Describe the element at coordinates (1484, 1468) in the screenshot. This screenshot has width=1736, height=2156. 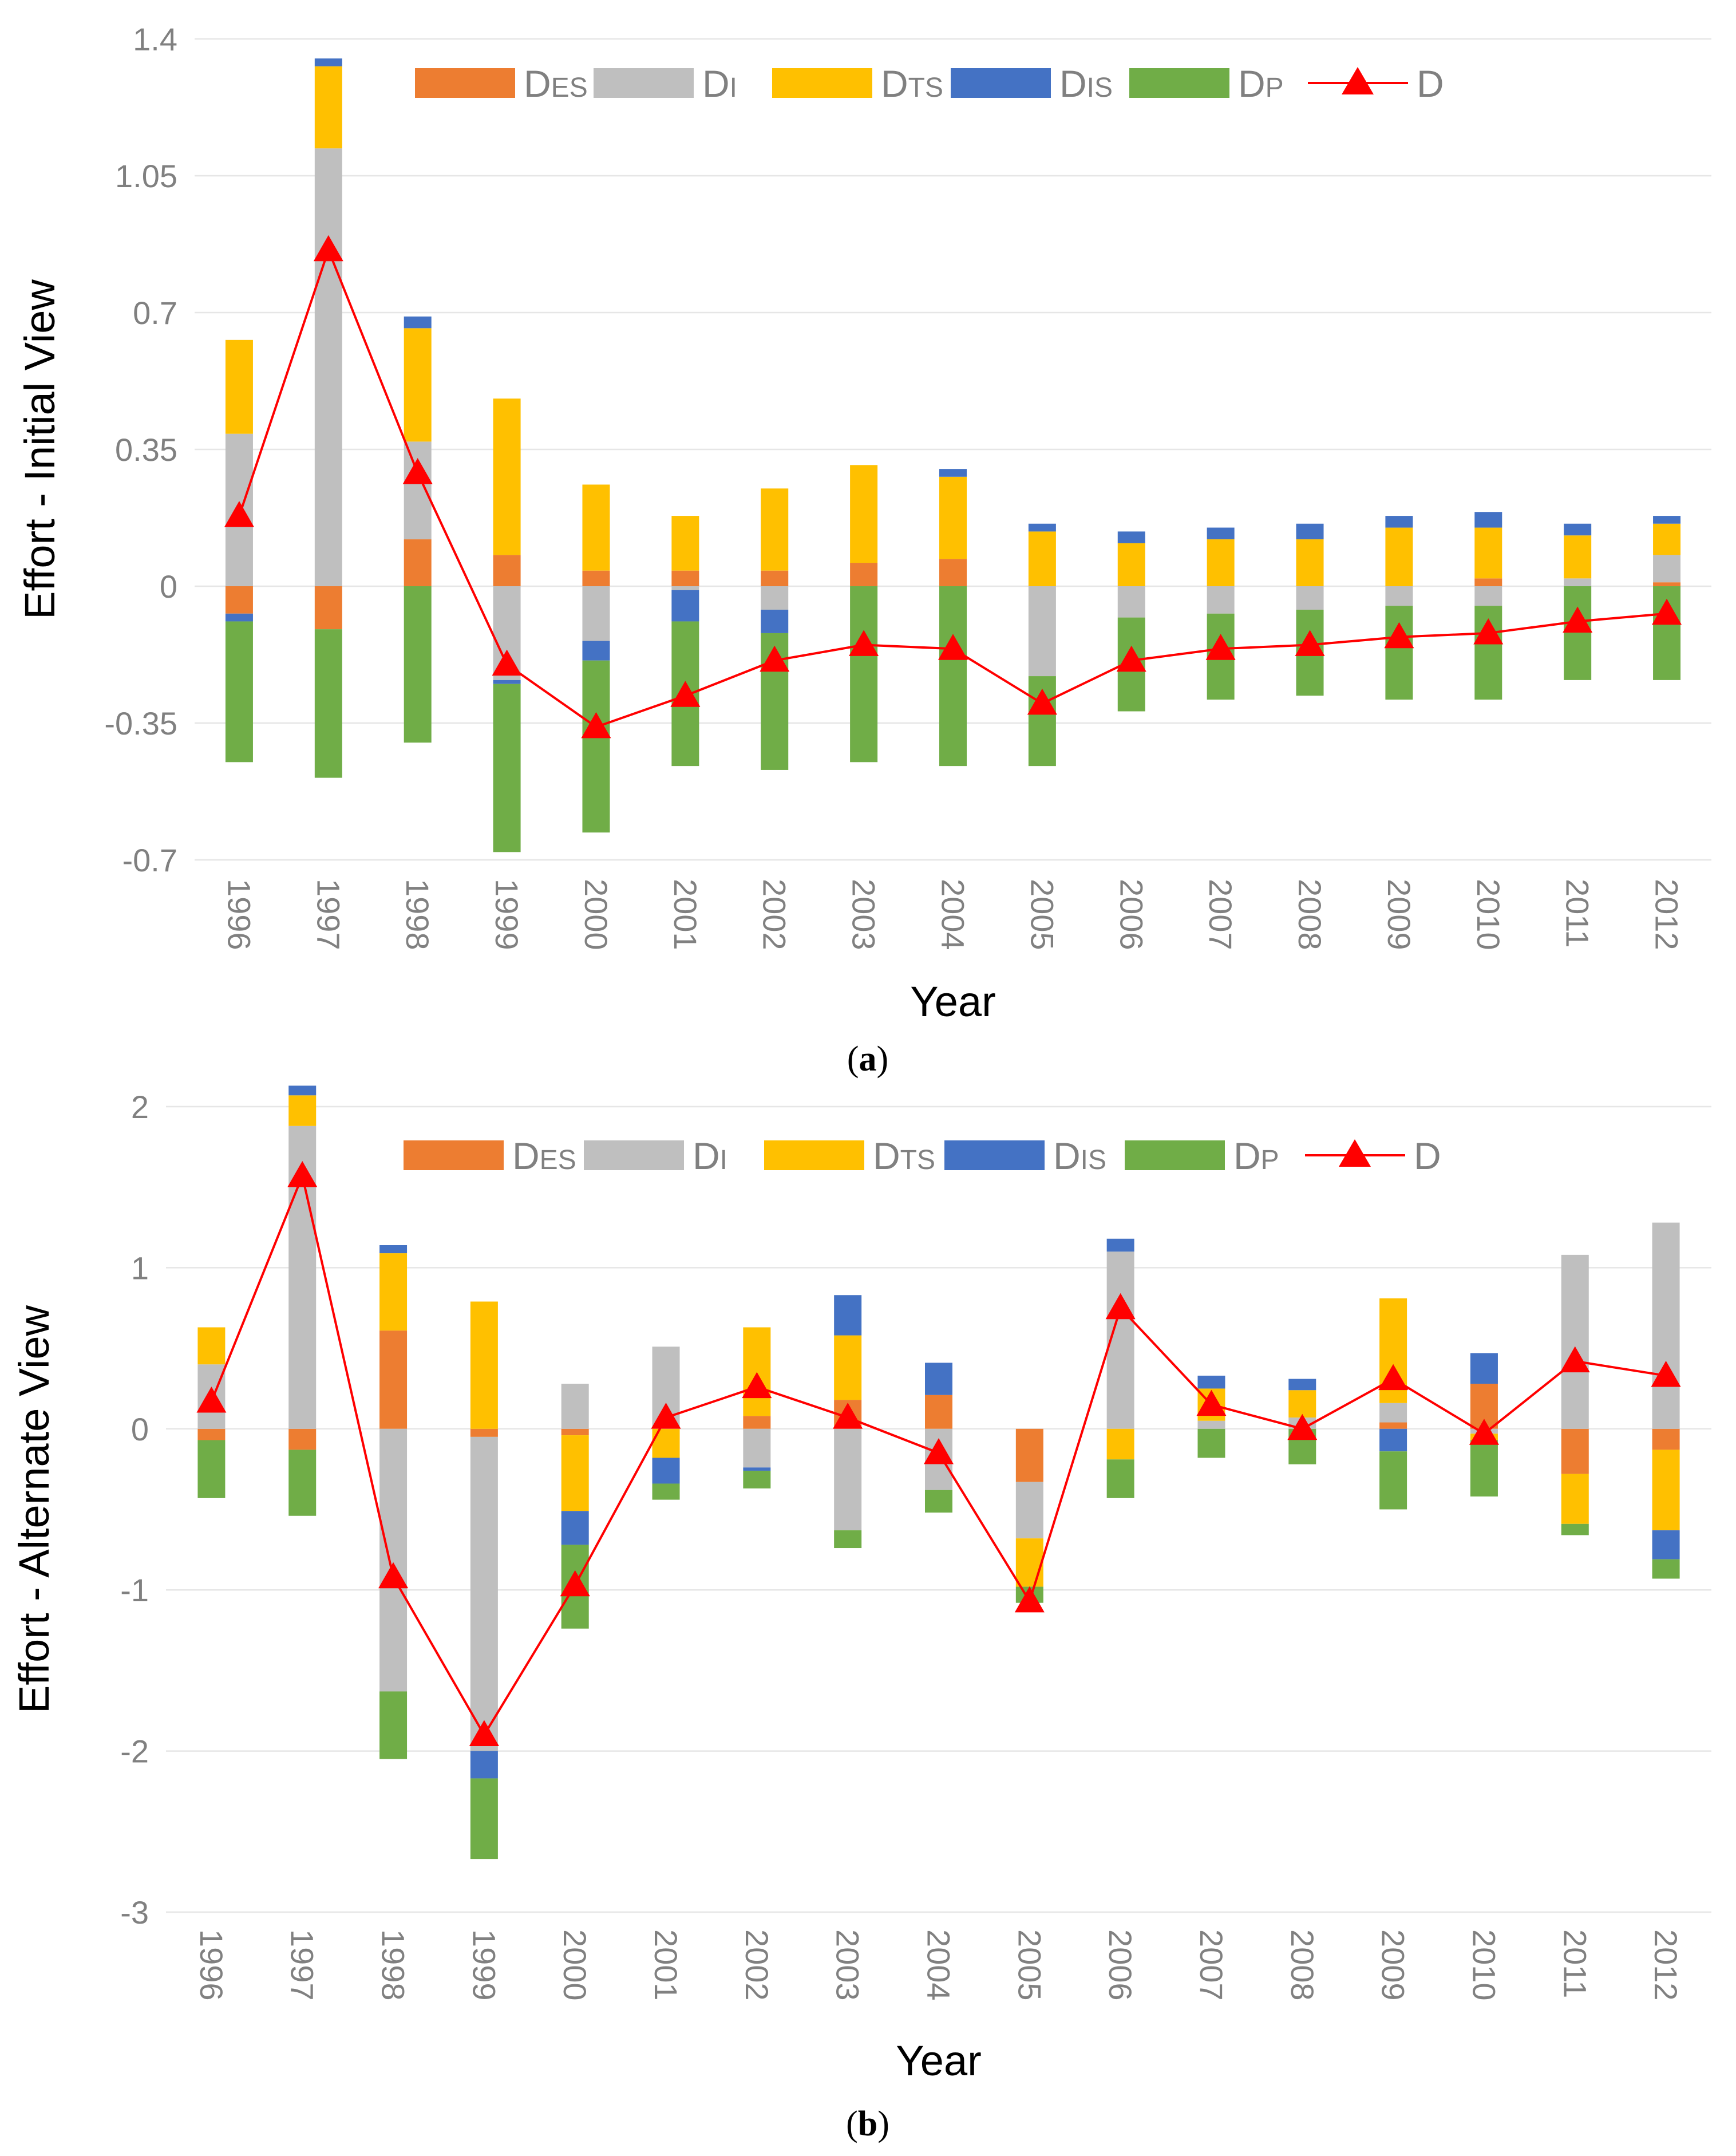
I see `bar-d-p-2010` at that location.